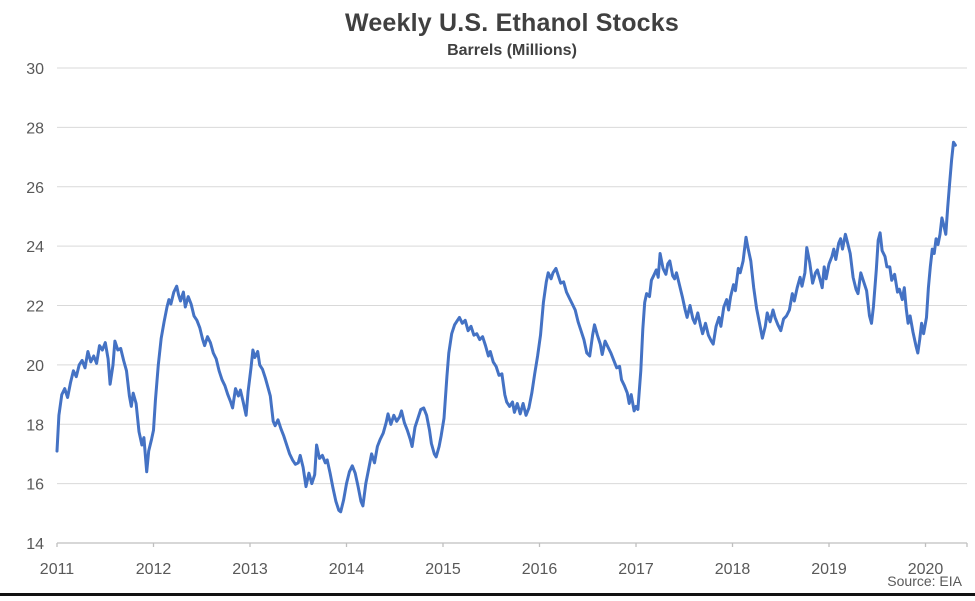 The image size is (975, 601). What do you see at coordinates (35, 128) in the screenshot?
I see `y-axis-label: 28` at bounding box center [35, 128].